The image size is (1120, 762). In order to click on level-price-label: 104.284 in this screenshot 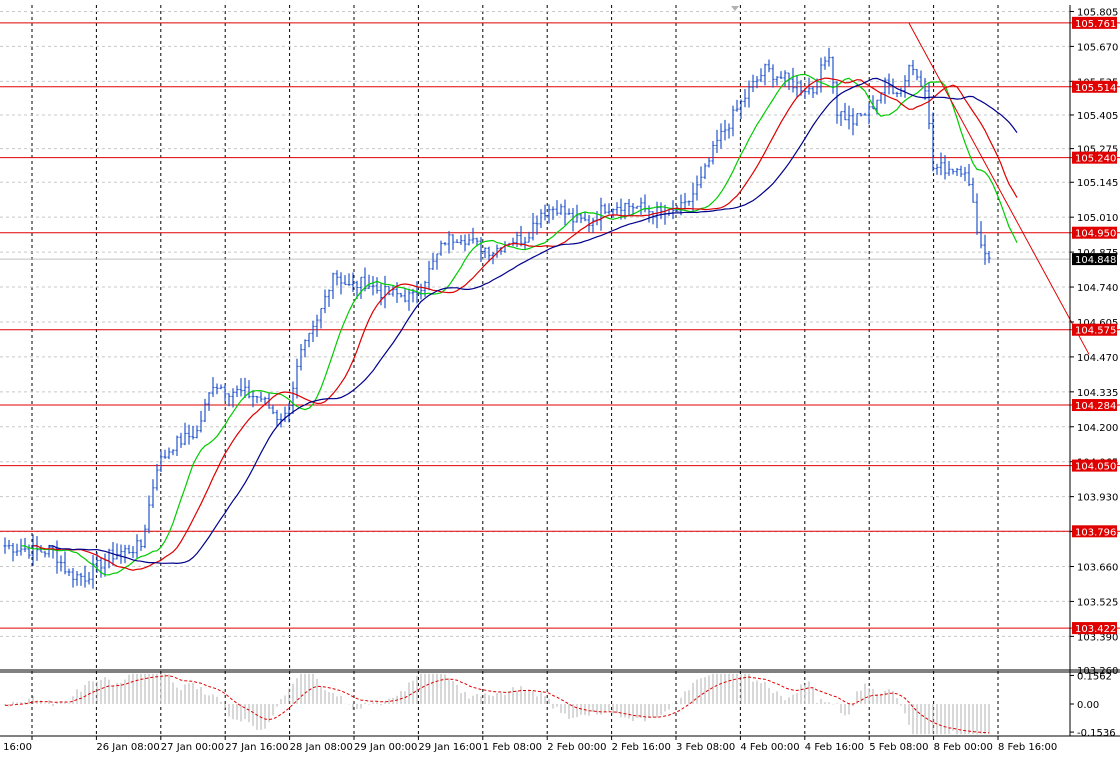, I will do `click(1095, 406)`.